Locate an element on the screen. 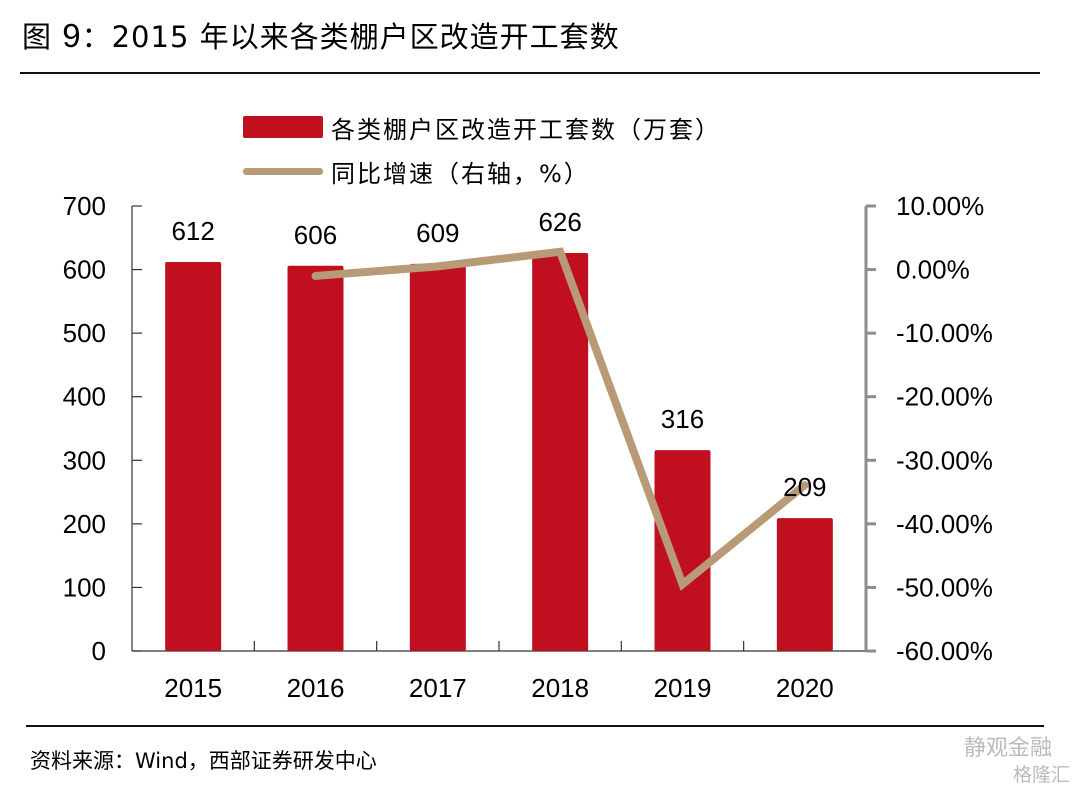  x-axis-tick-label: 2017 is located at coordinates (438, 688).